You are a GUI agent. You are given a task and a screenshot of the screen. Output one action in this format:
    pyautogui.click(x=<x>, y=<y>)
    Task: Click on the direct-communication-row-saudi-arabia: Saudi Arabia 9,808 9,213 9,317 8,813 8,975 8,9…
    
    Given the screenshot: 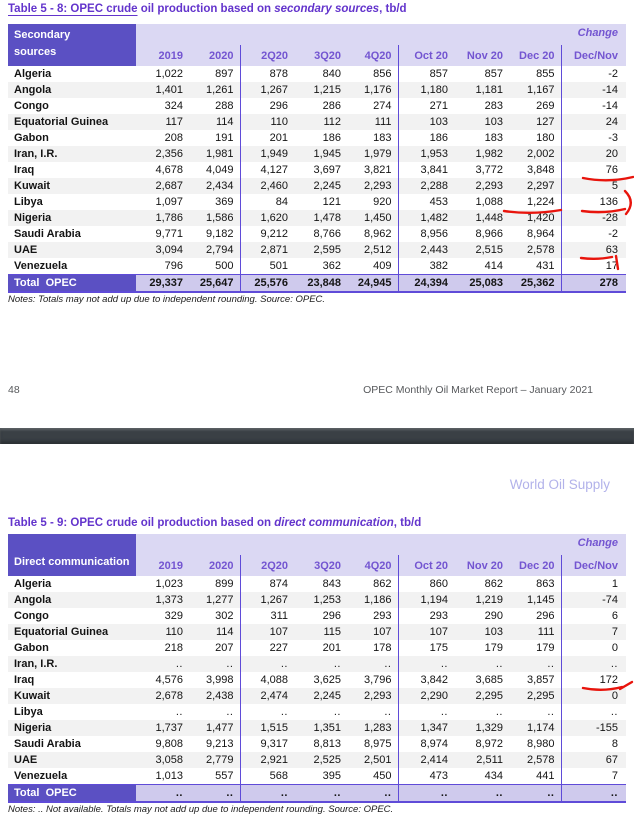 What is the action you would take?
    pyautogui.click(x=317, y=744)
    